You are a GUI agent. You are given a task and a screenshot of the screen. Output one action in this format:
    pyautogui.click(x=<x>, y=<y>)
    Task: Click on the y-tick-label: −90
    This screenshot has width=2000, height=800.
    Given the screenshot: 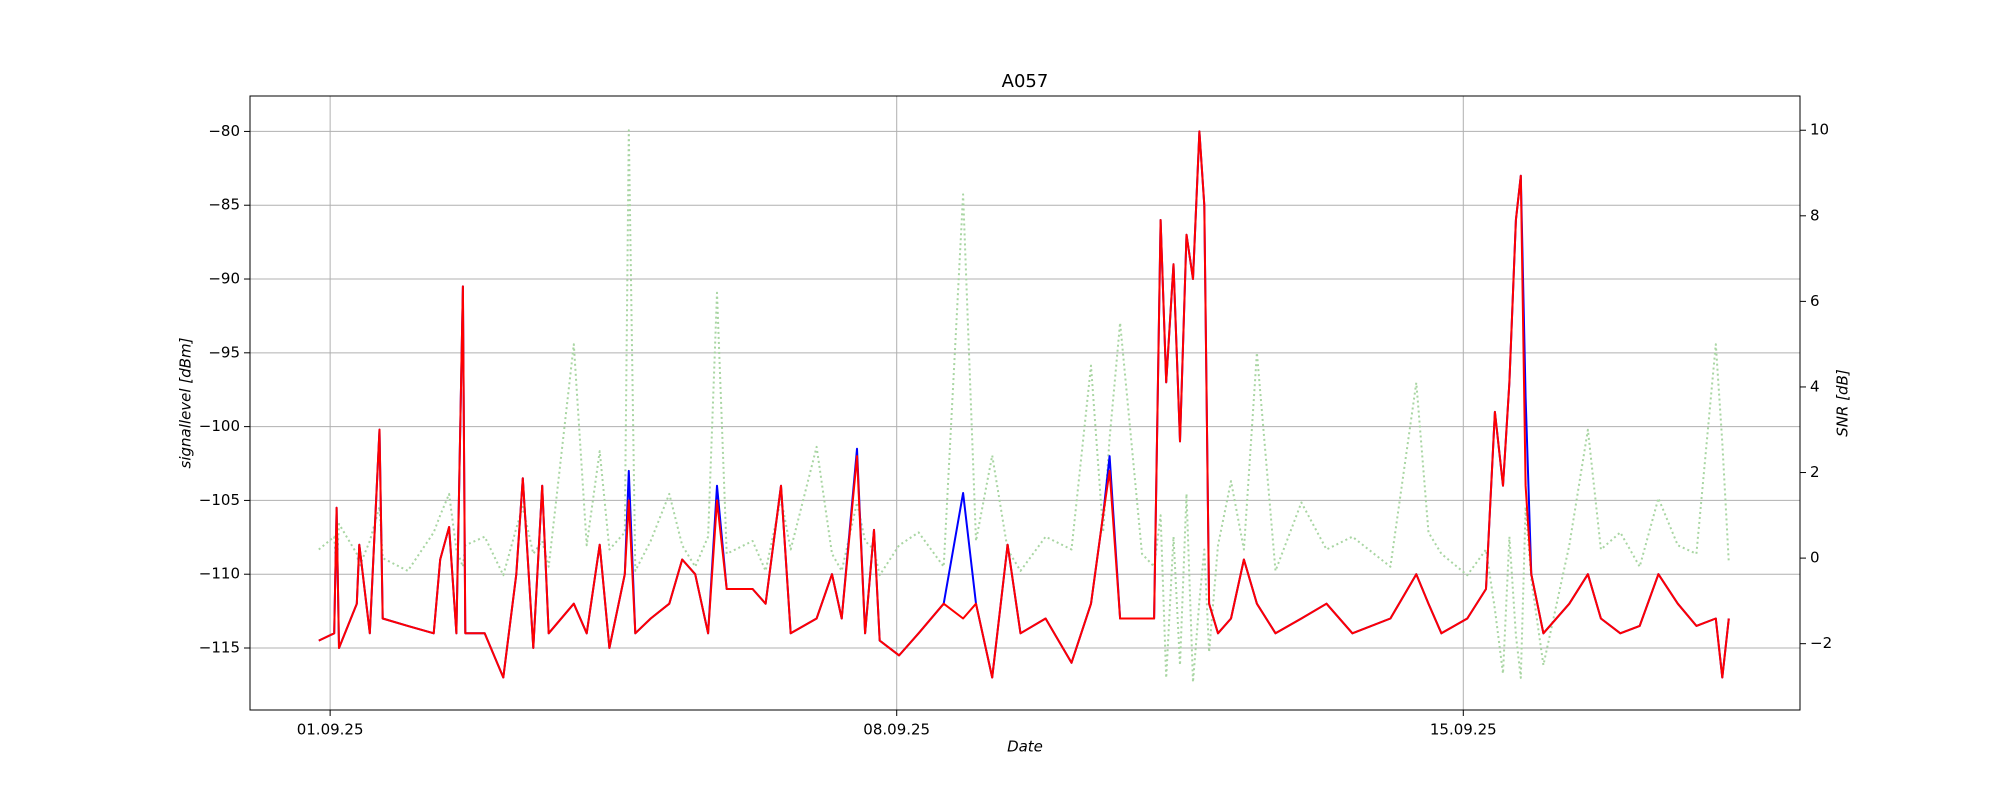 What is the action you would take?
    pyautogui.click(x=224, y=279)
    